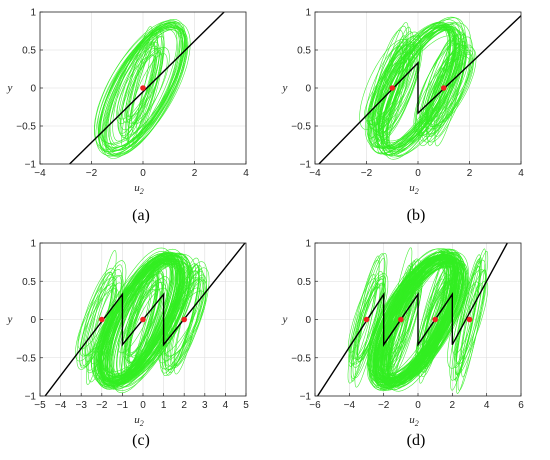 The width and height of the screenshot is (550, 460). What do you see at coordinates (141, 215) in the screenshot?
I see `panel-caption: (a)` at bounding box center [141, 215].